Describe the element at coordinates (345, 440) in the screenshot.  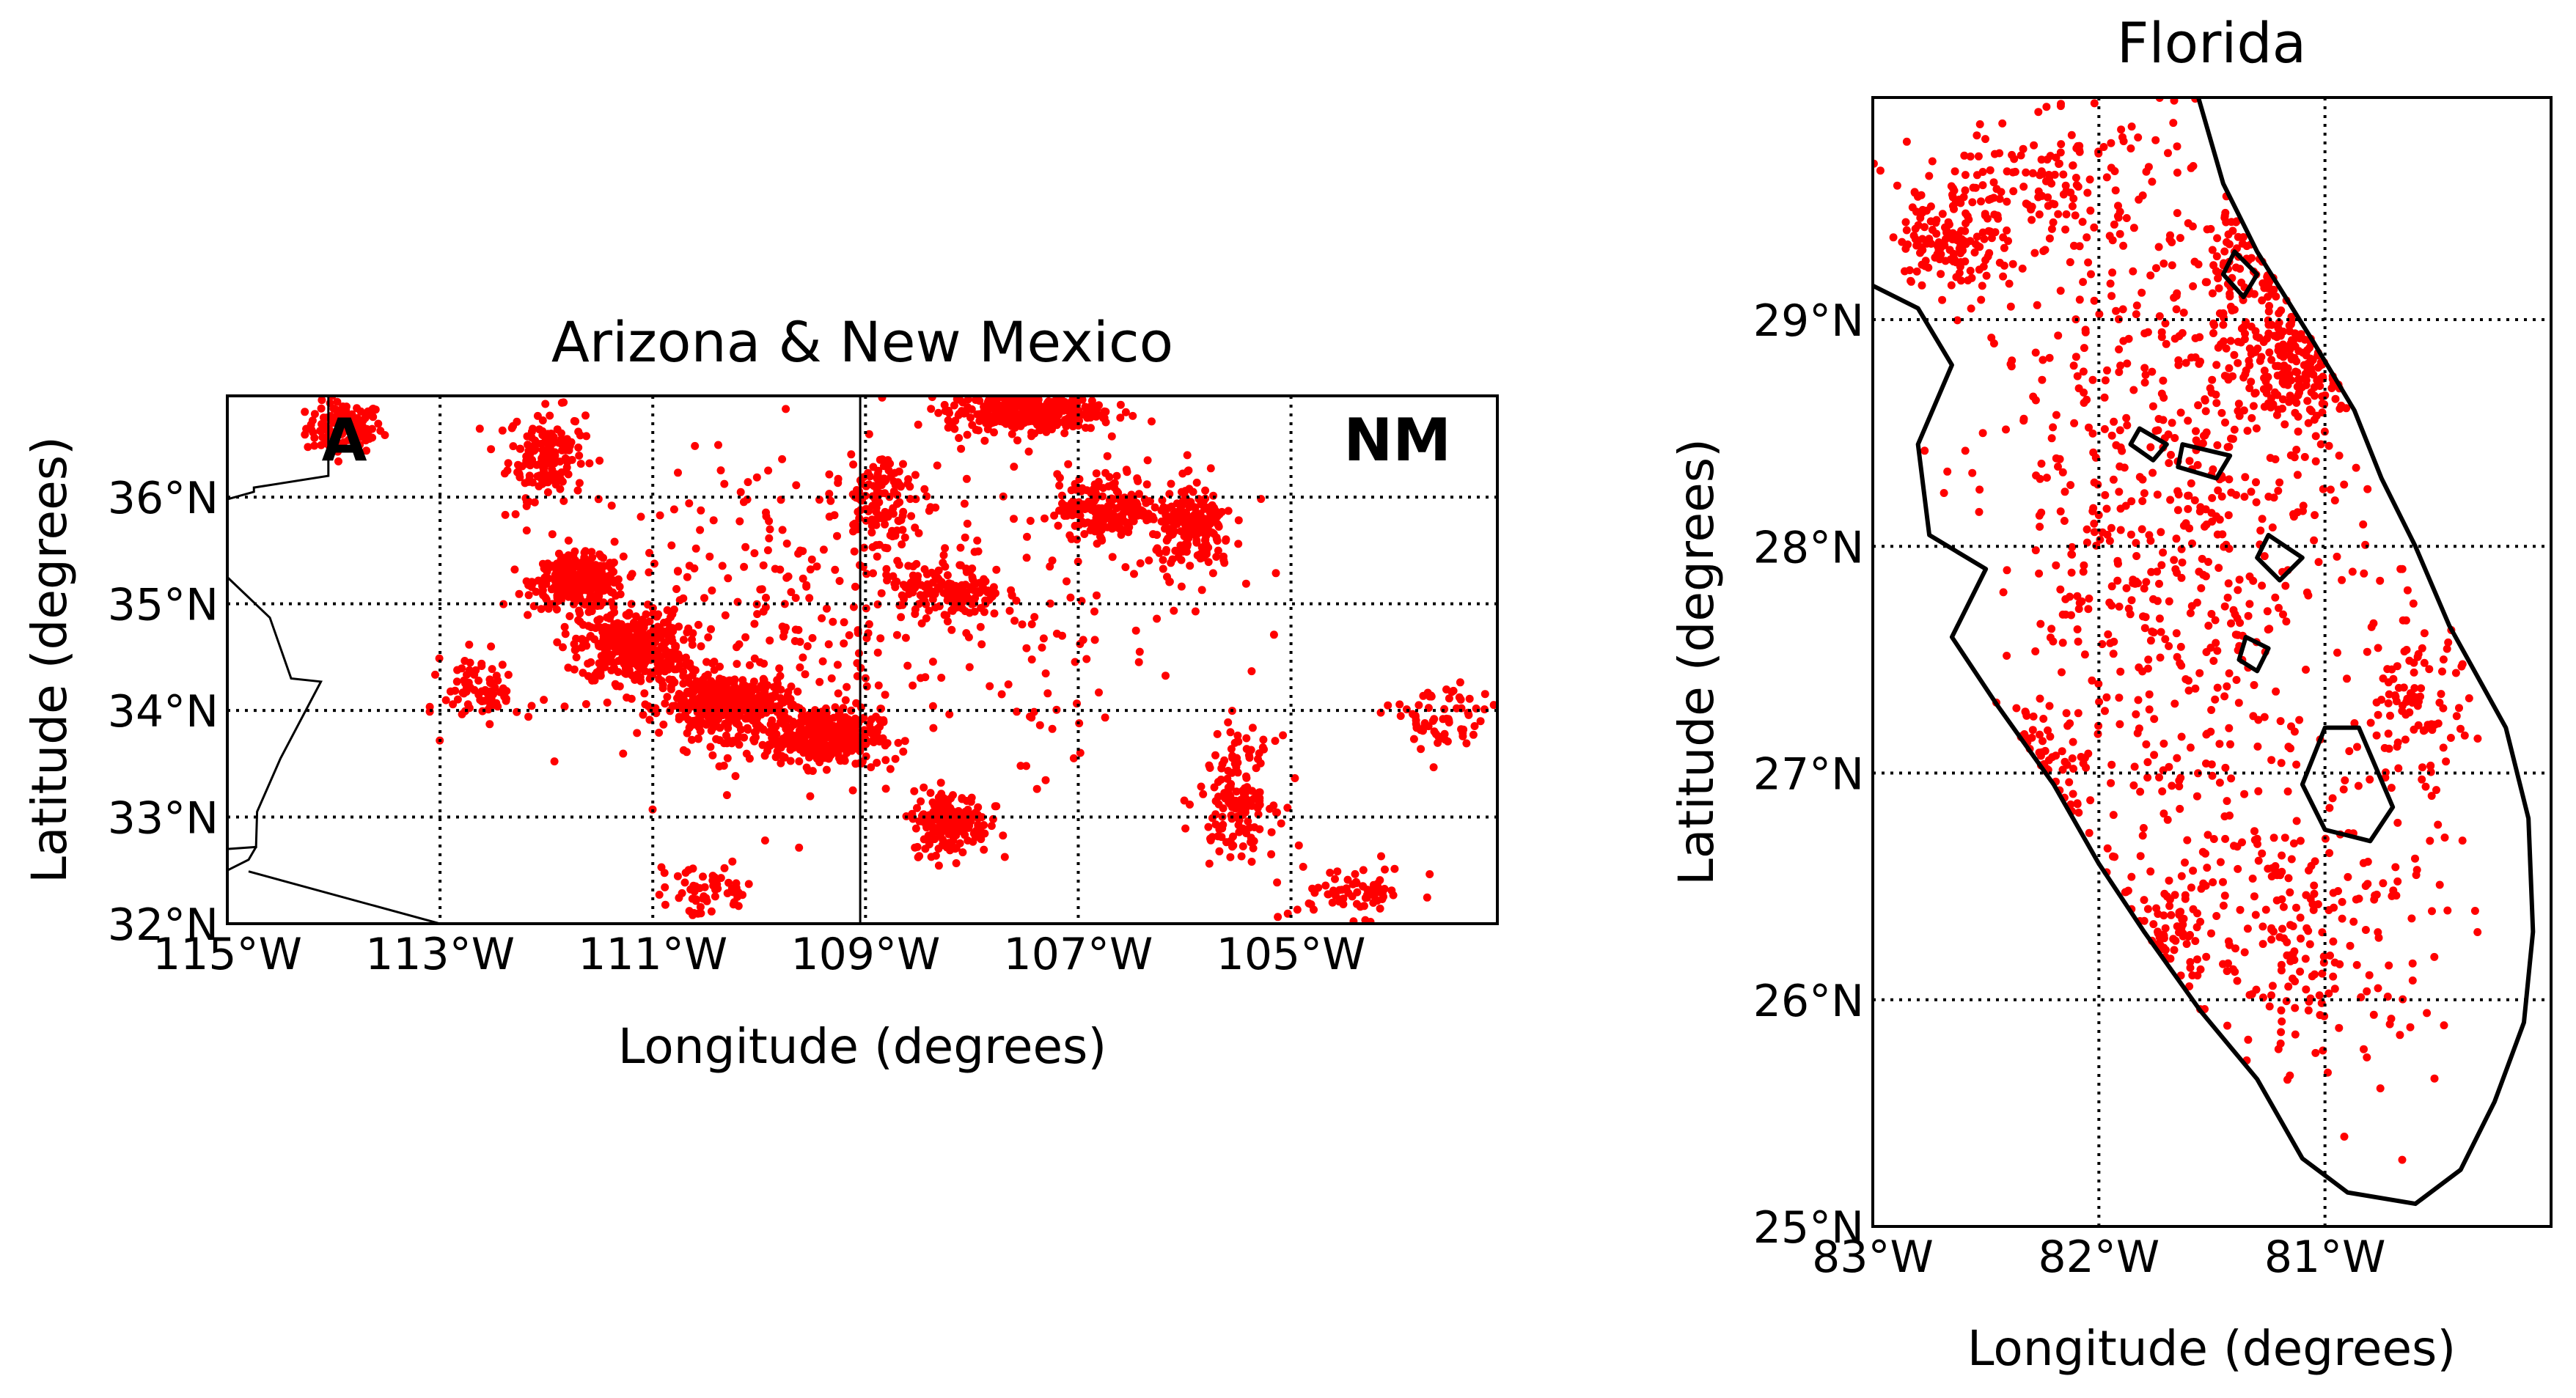
I see `state-label: A` at that location.